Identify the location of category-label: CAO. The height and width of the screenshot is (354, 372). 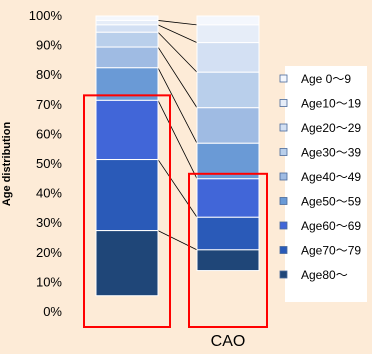
(228, 341).